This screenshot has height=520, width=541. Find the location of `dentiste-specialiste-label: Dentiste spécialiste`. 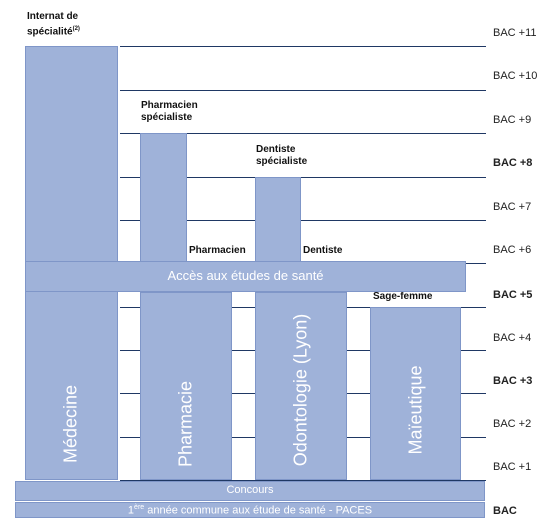

dentiste-specialiste-label: Dentiste spécialiste is located at coordinates (281, 156).